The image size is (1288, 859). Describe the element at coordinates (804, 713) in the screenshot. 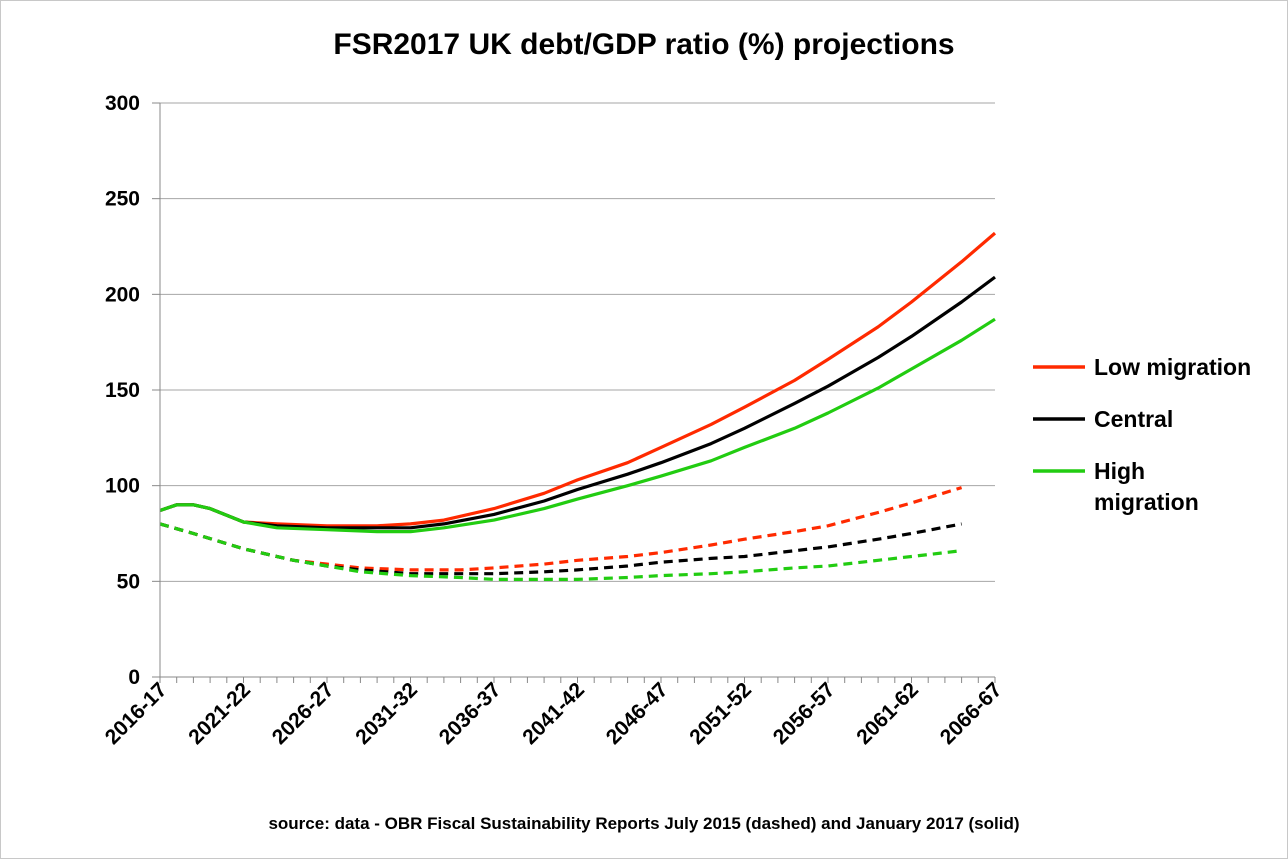

I see `xtick-label-2056-57: 2056-57` at that location.